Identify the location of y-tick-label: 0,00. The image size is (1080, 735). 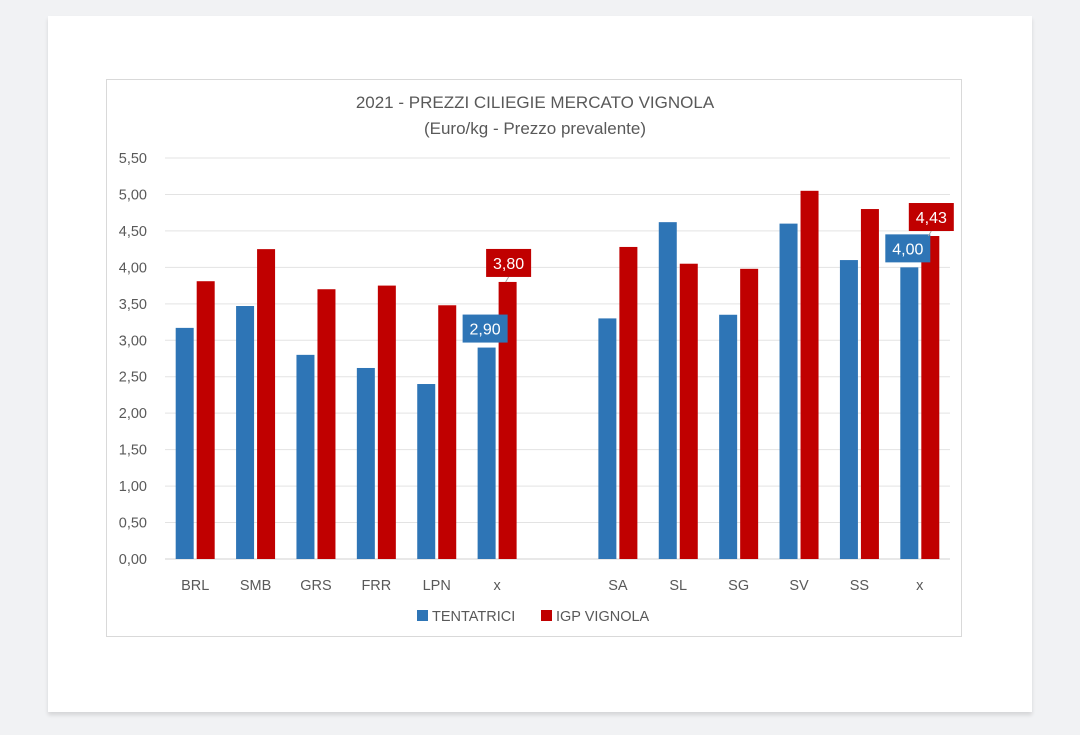
(133, 560).